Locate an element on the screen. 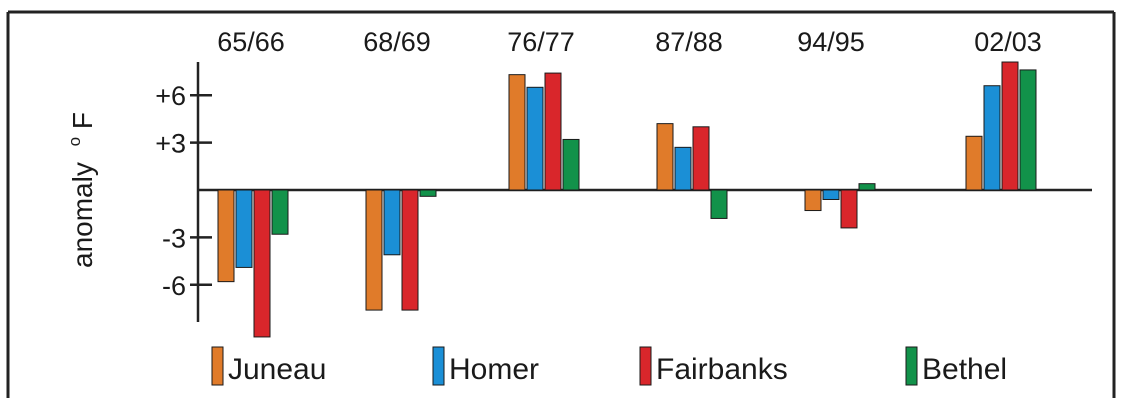  category-labels: 65/66 68/69 76/77 87/88 94/95 02/03 is located at coordinates (629, 42).